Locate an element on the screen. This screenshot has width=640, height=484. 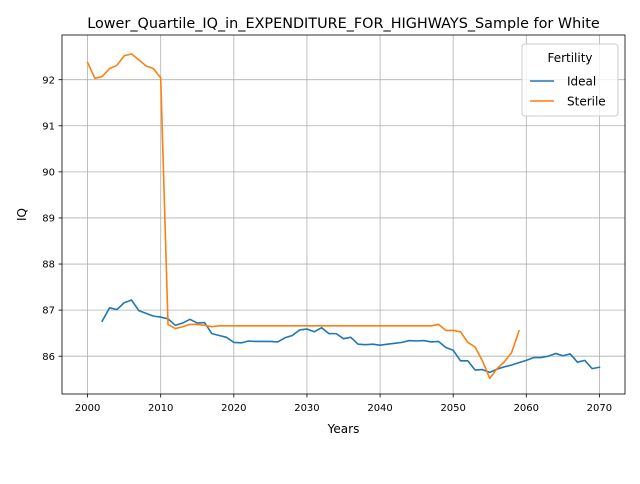
legend-label-ideal: Ideal is located at coordinates (581, 82).